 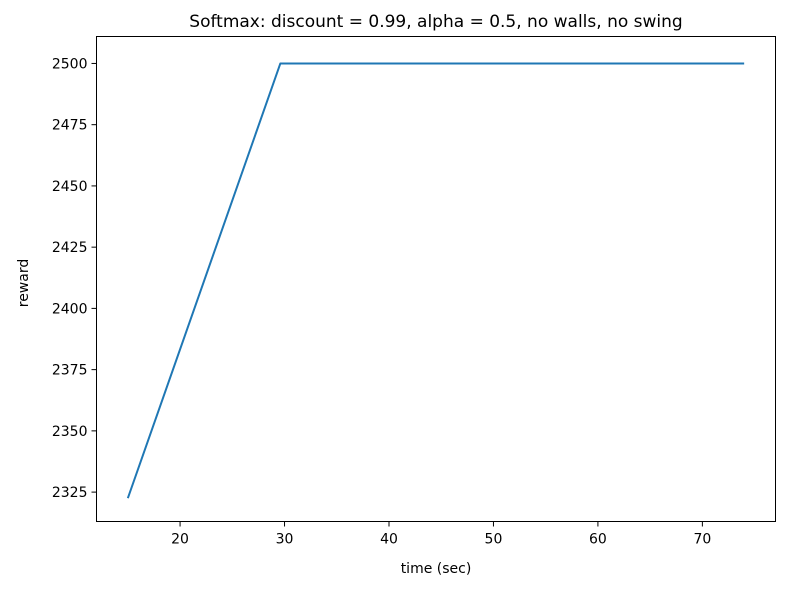 I want to click on x-tick-label: 70, so click(x=702, y=540).